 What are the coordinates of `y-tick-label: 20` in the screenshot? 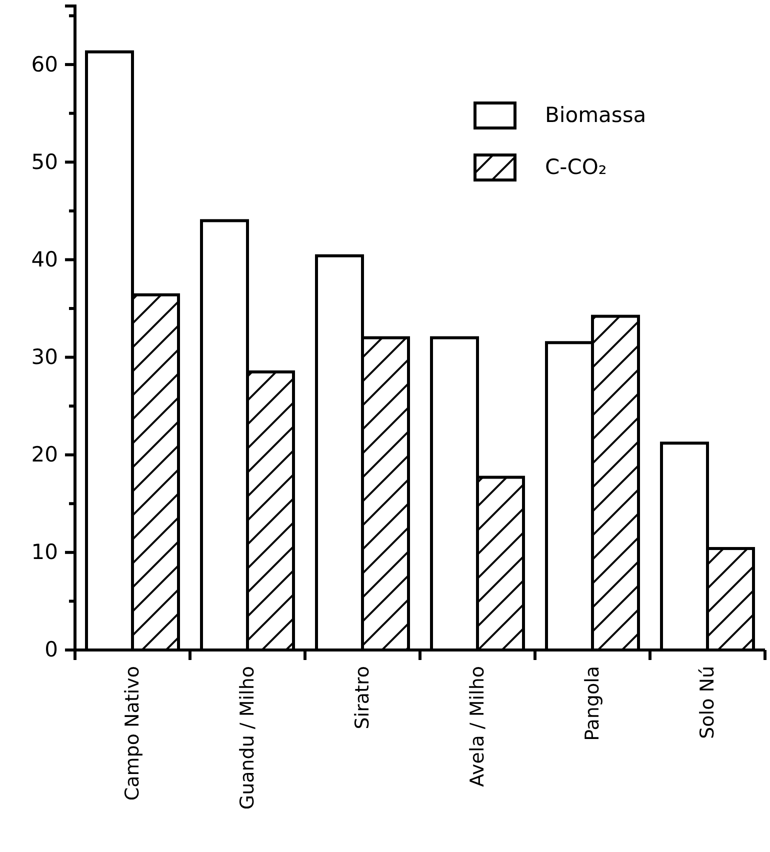 It's located at (44, 454).